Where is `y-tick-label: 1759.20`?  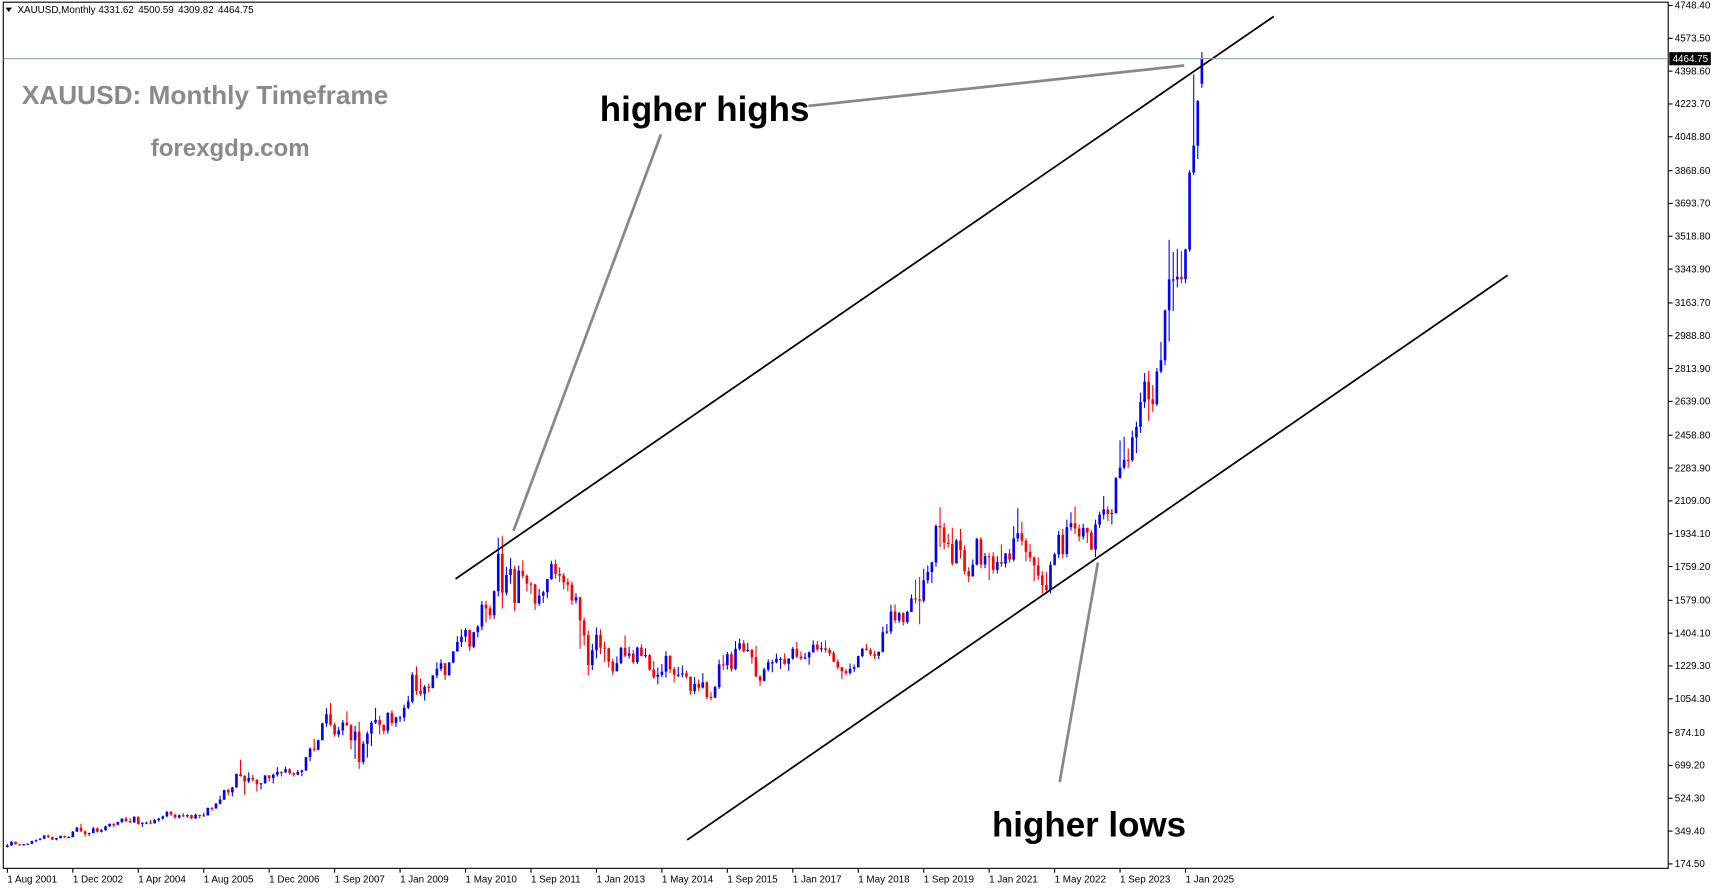
y-tick-label: 1759.20 is located at coordinates (1693, 567).